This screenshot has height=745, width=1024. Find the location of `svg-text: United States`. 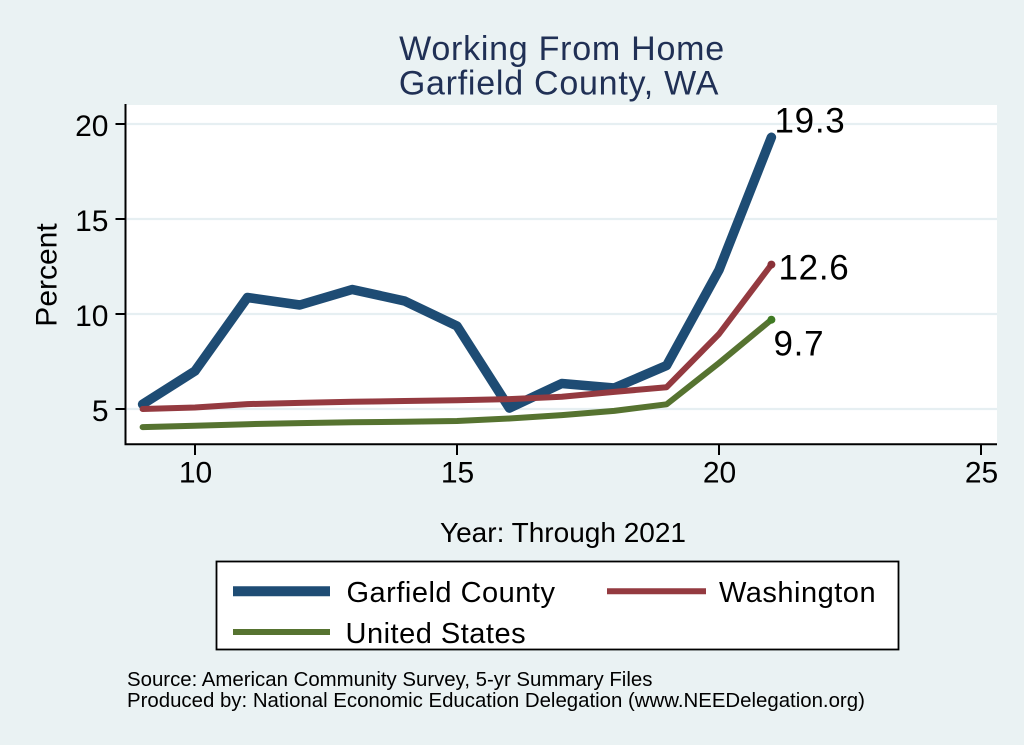

svg-text: United States is located at coordinates (436, 634).